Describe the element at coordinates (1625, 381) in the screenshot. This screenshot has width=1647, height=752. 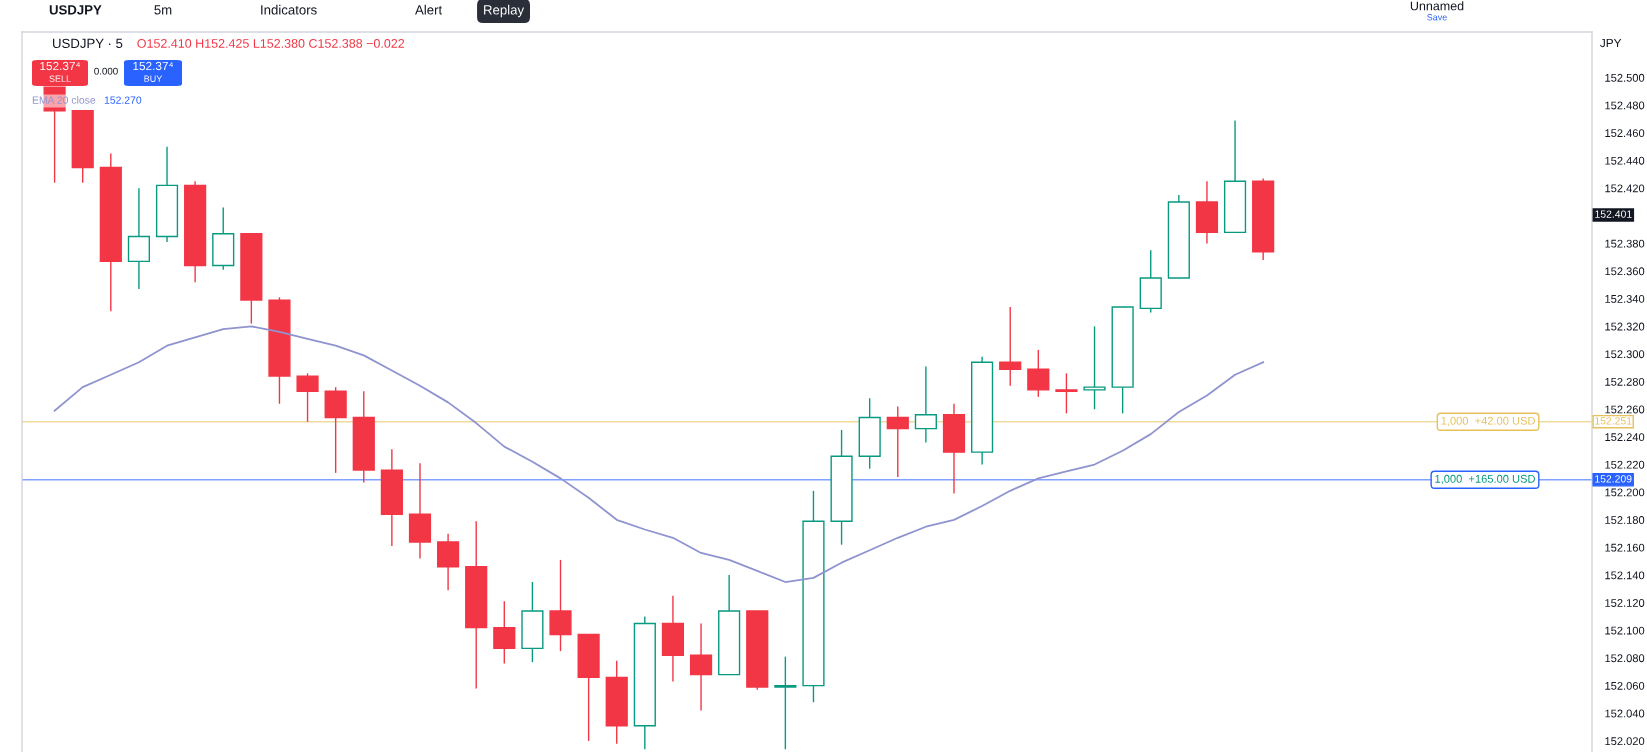
I see `y-tick-label: 152.280` at that location.